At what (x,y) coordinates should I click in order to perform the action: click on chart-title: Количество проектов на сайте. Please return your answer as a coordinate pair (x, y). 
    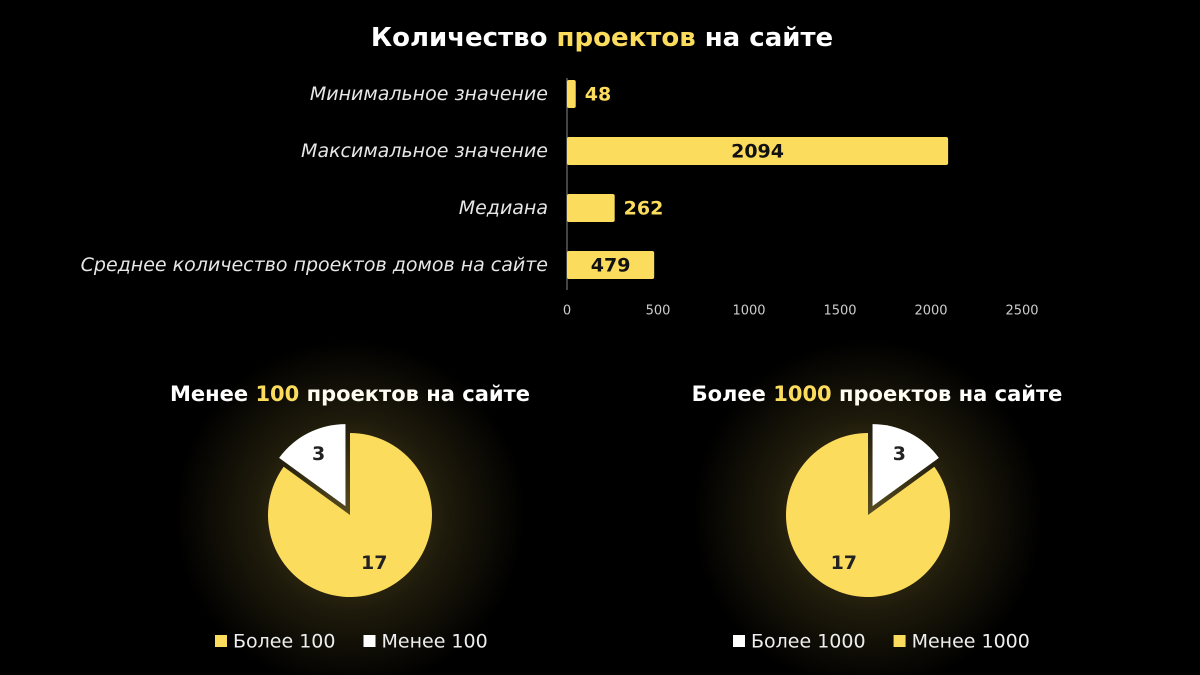
    Looking at the image, I should click on (602, 38).